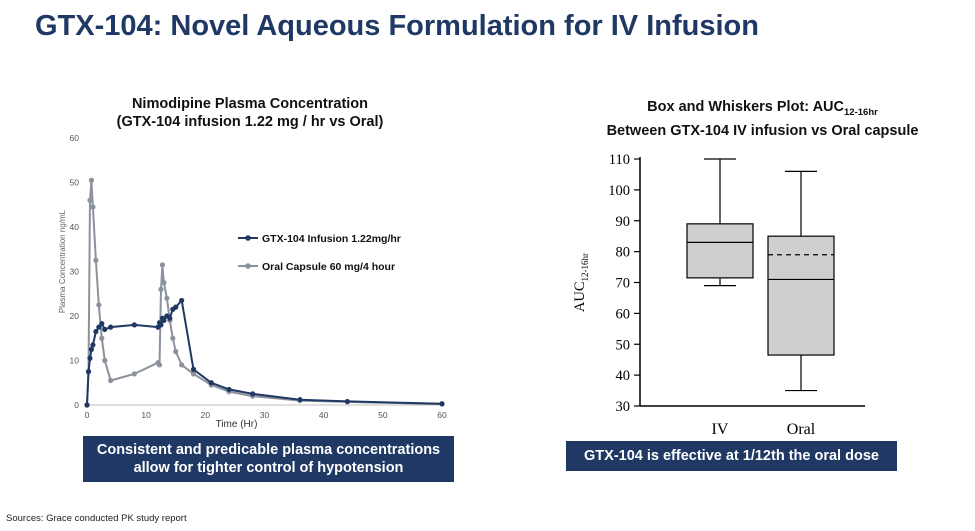  I want to click on y-tick-label: 70, so click(623, 284).